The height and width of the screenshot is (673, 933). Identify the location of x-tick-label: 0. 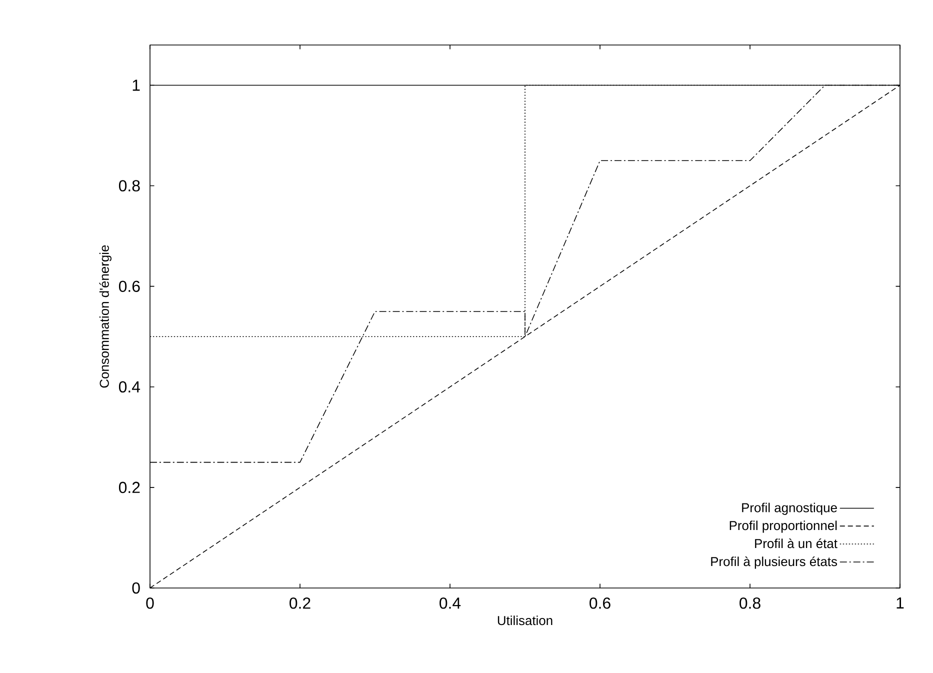
(150, 603).